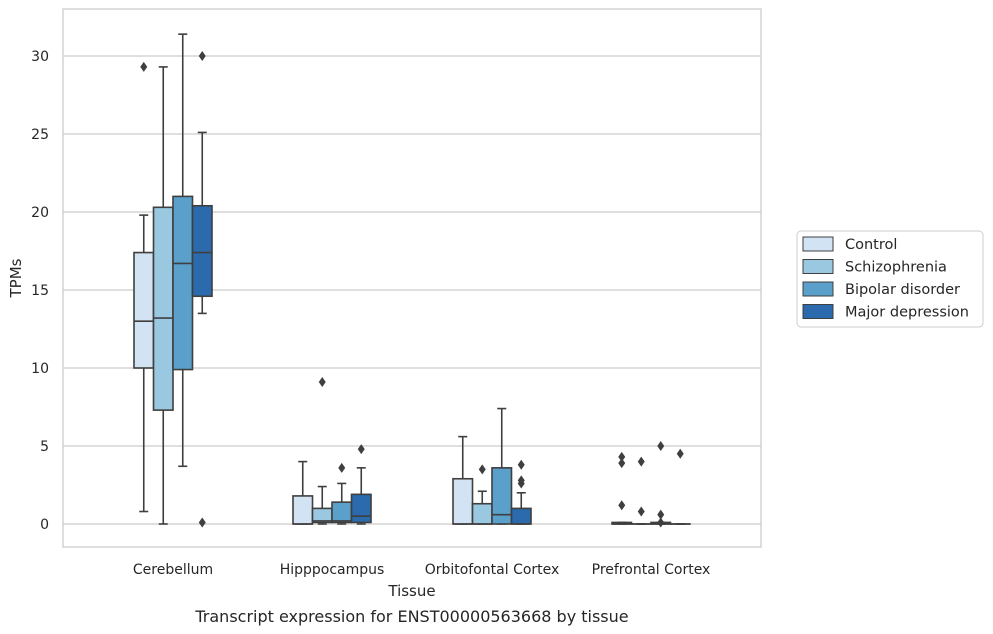 The height and width of the screenshot is (634, 993). Describe the element at coordinates (44, 525) in the screenshot. I see `y-tick-label: 0` at that location.